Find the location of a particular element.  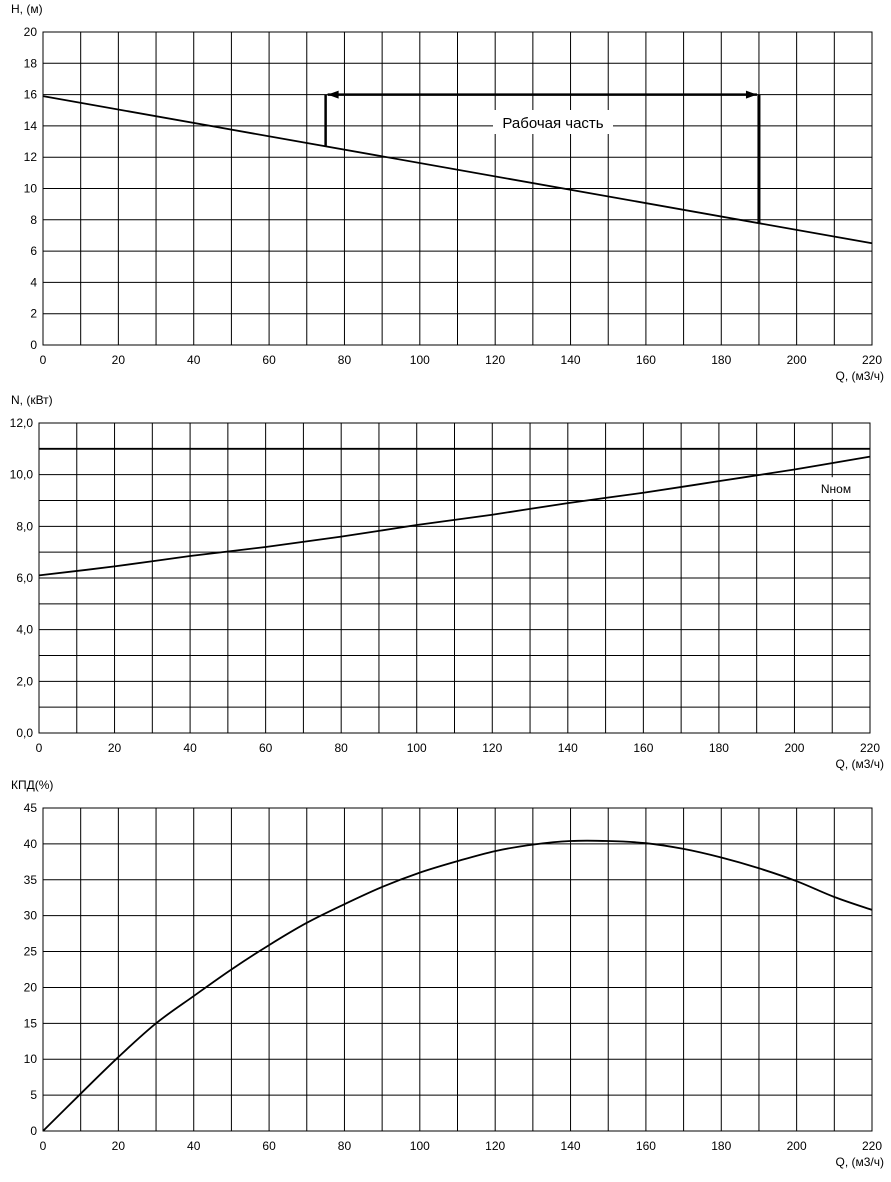

y-tick-label: 8 is located at coordinates (33, 220).